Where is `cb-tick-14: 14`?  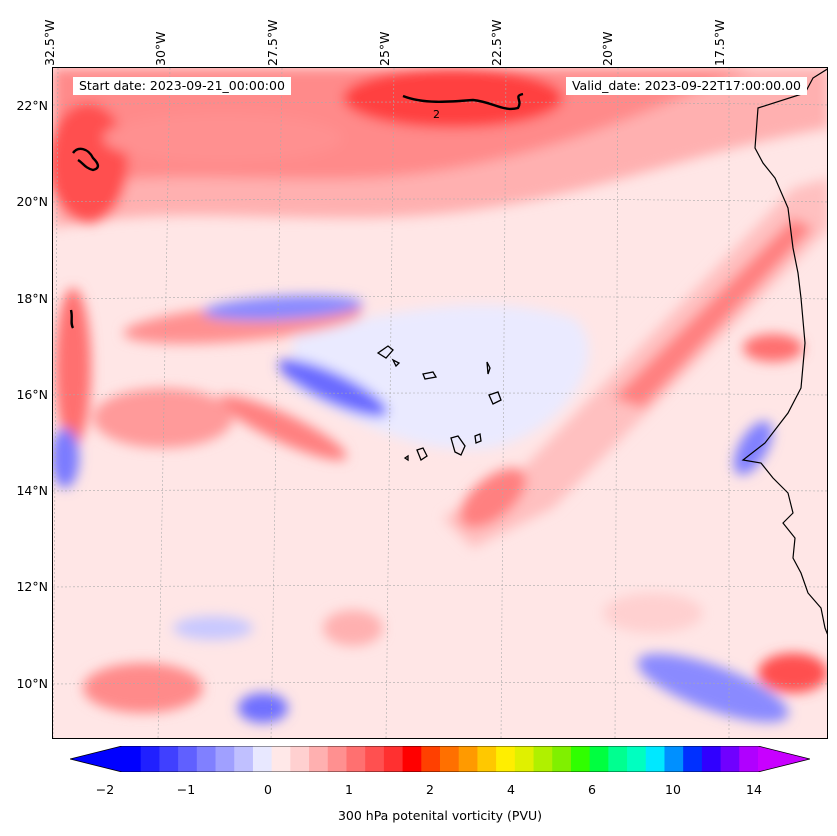 cb-tick-14: 14 is located at coordinates (754, 789).